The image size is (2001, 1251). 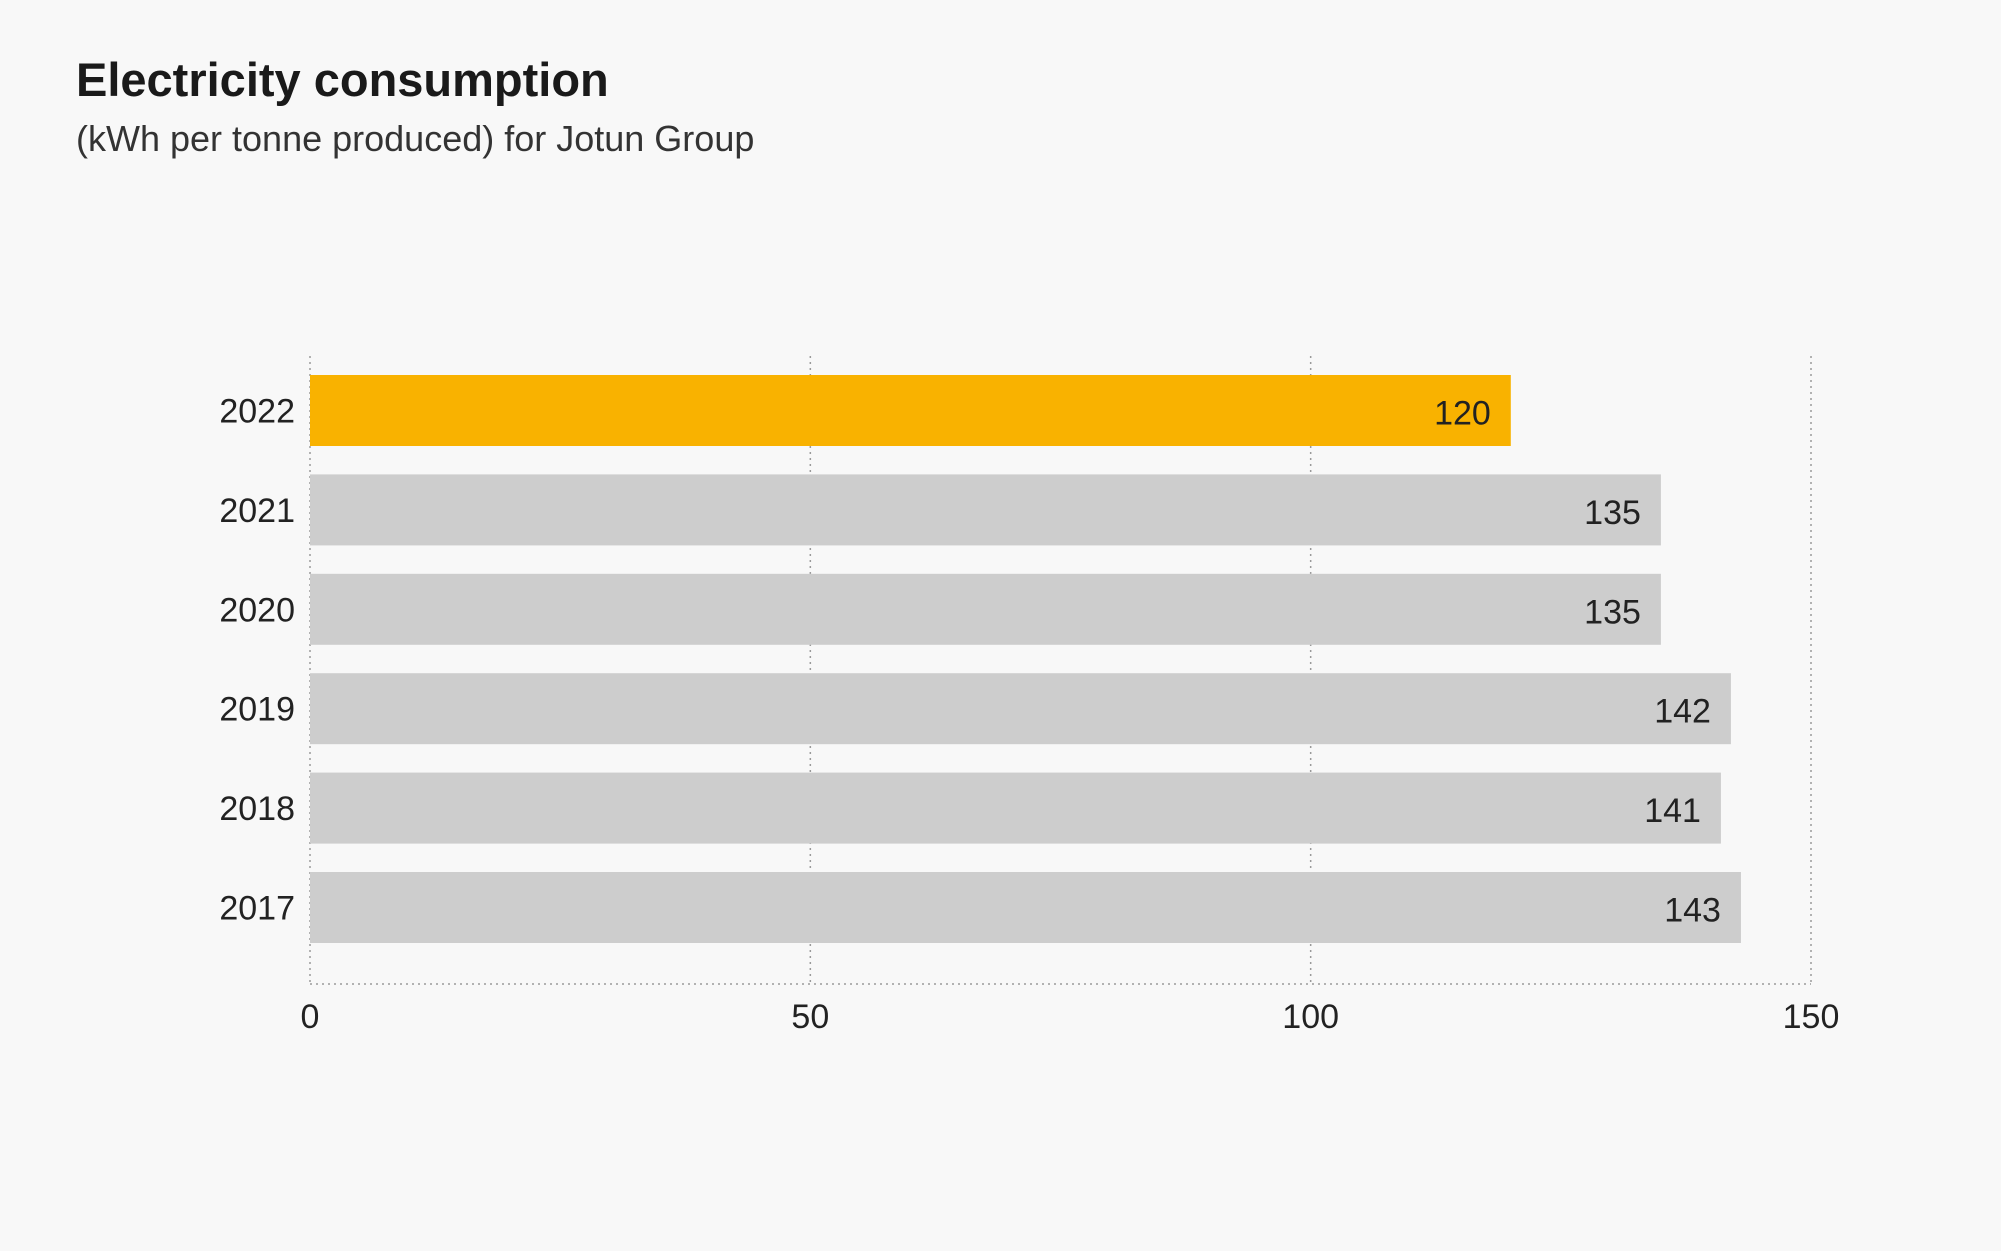 What do you see at coordinates (310, 1017) in the screenshot?
I see `x-tick-label-0: 0` at bounding box center [310, 1017].